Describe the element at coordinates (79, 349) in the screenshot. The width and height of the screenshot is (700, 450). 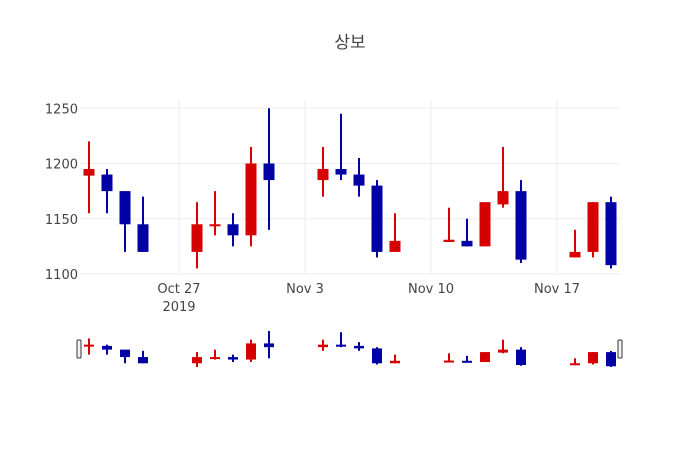
I see `range-slider-left-handle` at that location.